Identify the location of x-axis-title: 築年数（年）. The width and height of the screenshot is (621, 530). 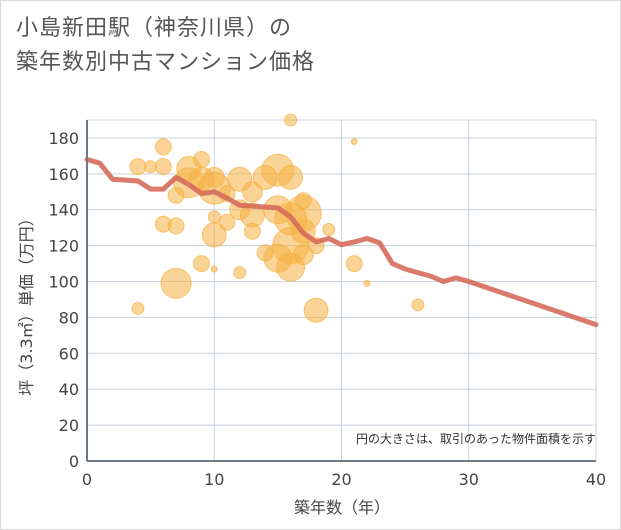
(342, 507).